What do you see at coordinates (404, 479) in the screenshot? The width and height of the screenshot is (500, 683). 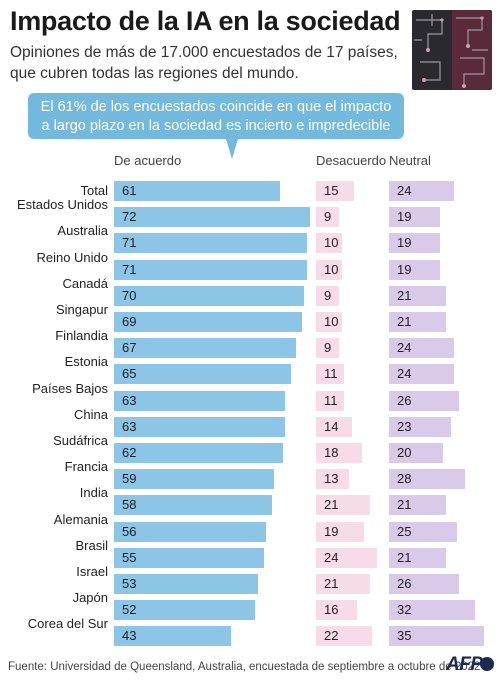 I see `value-label-neutral: 28` at bounding box center [404, 479].